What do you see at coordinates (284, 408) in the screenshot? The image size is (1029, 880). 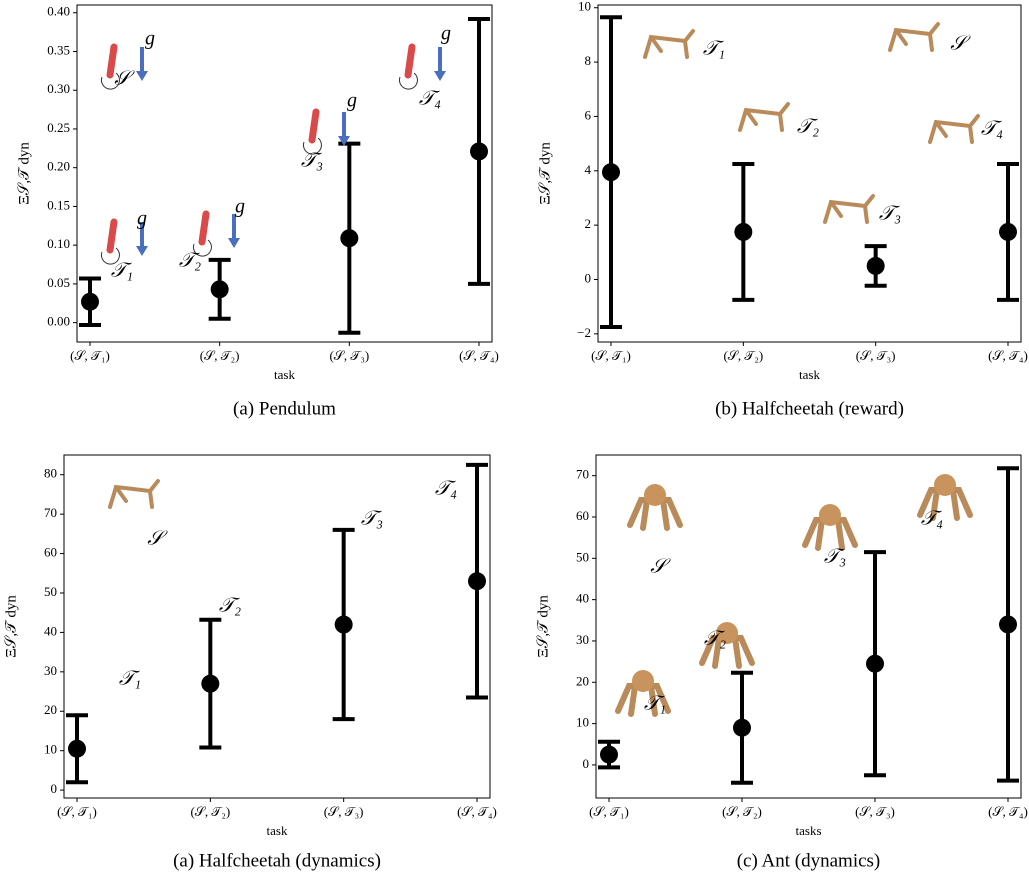 I see `chart-title: (a) Pendulum` at bounding box center [284, 408].